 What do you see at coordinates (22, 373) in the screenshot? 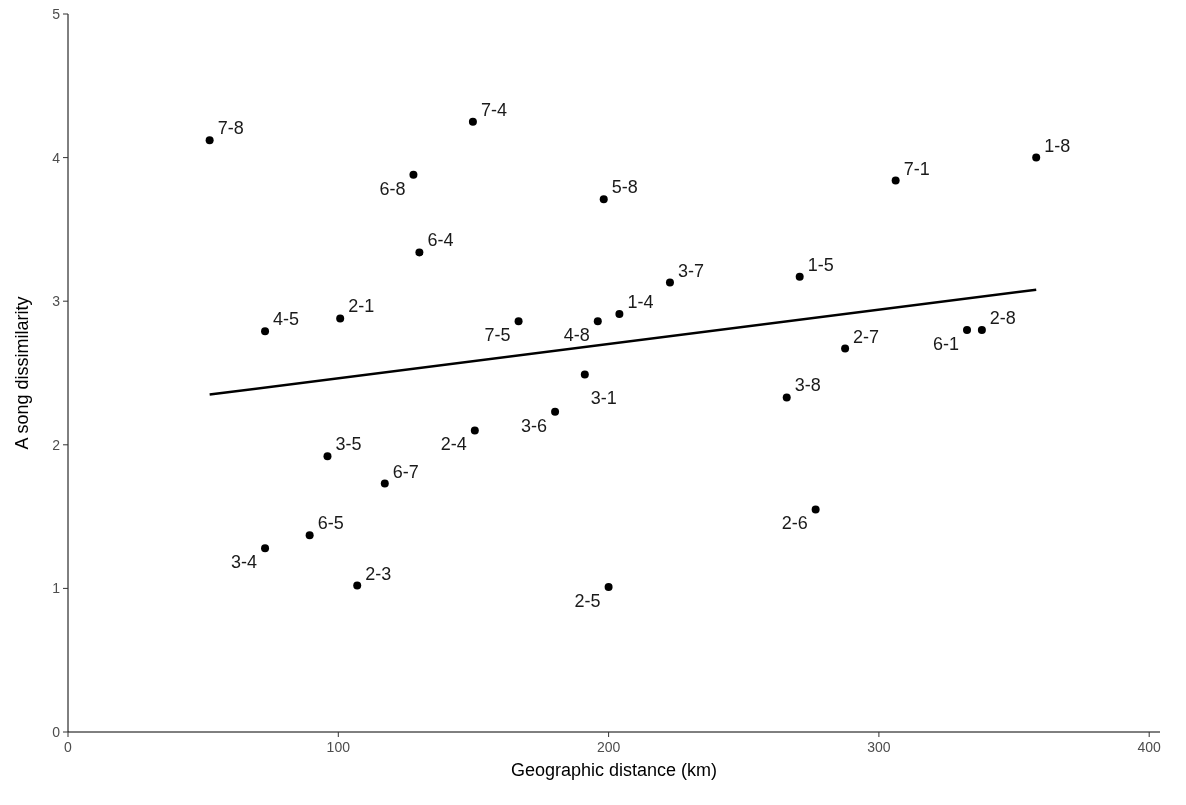
I see `y-axis-title: A song dissimilarity` at bounding box center [22, 373].